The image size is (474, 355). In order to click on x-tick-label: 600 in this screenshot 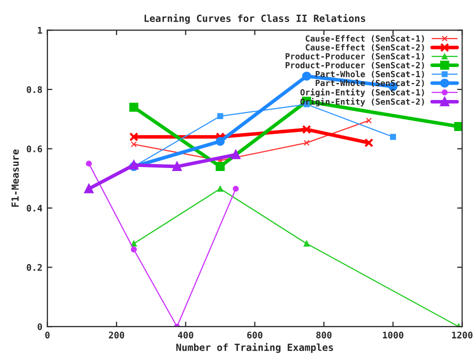, I will do `click(254, 335)`.